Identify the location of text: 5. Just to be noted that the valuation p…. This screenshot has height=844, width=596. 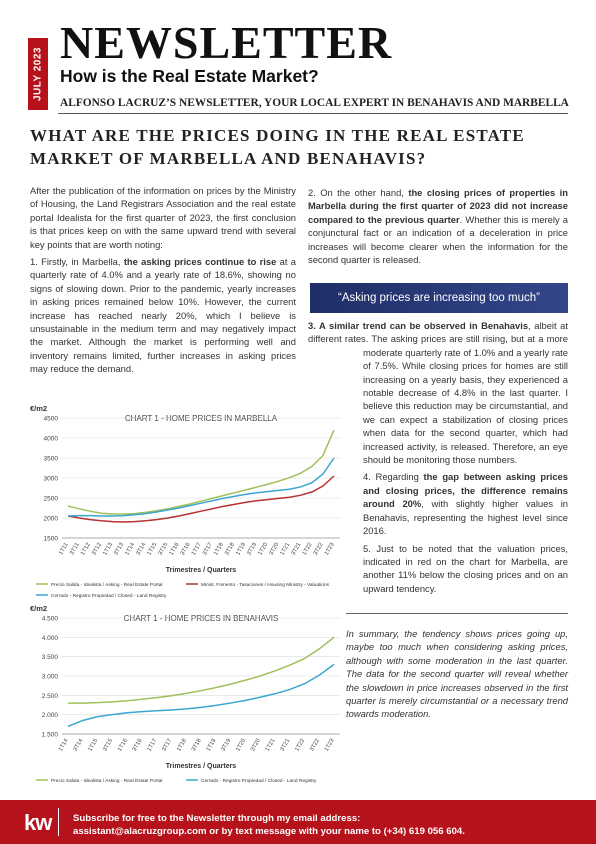
(465, 568).